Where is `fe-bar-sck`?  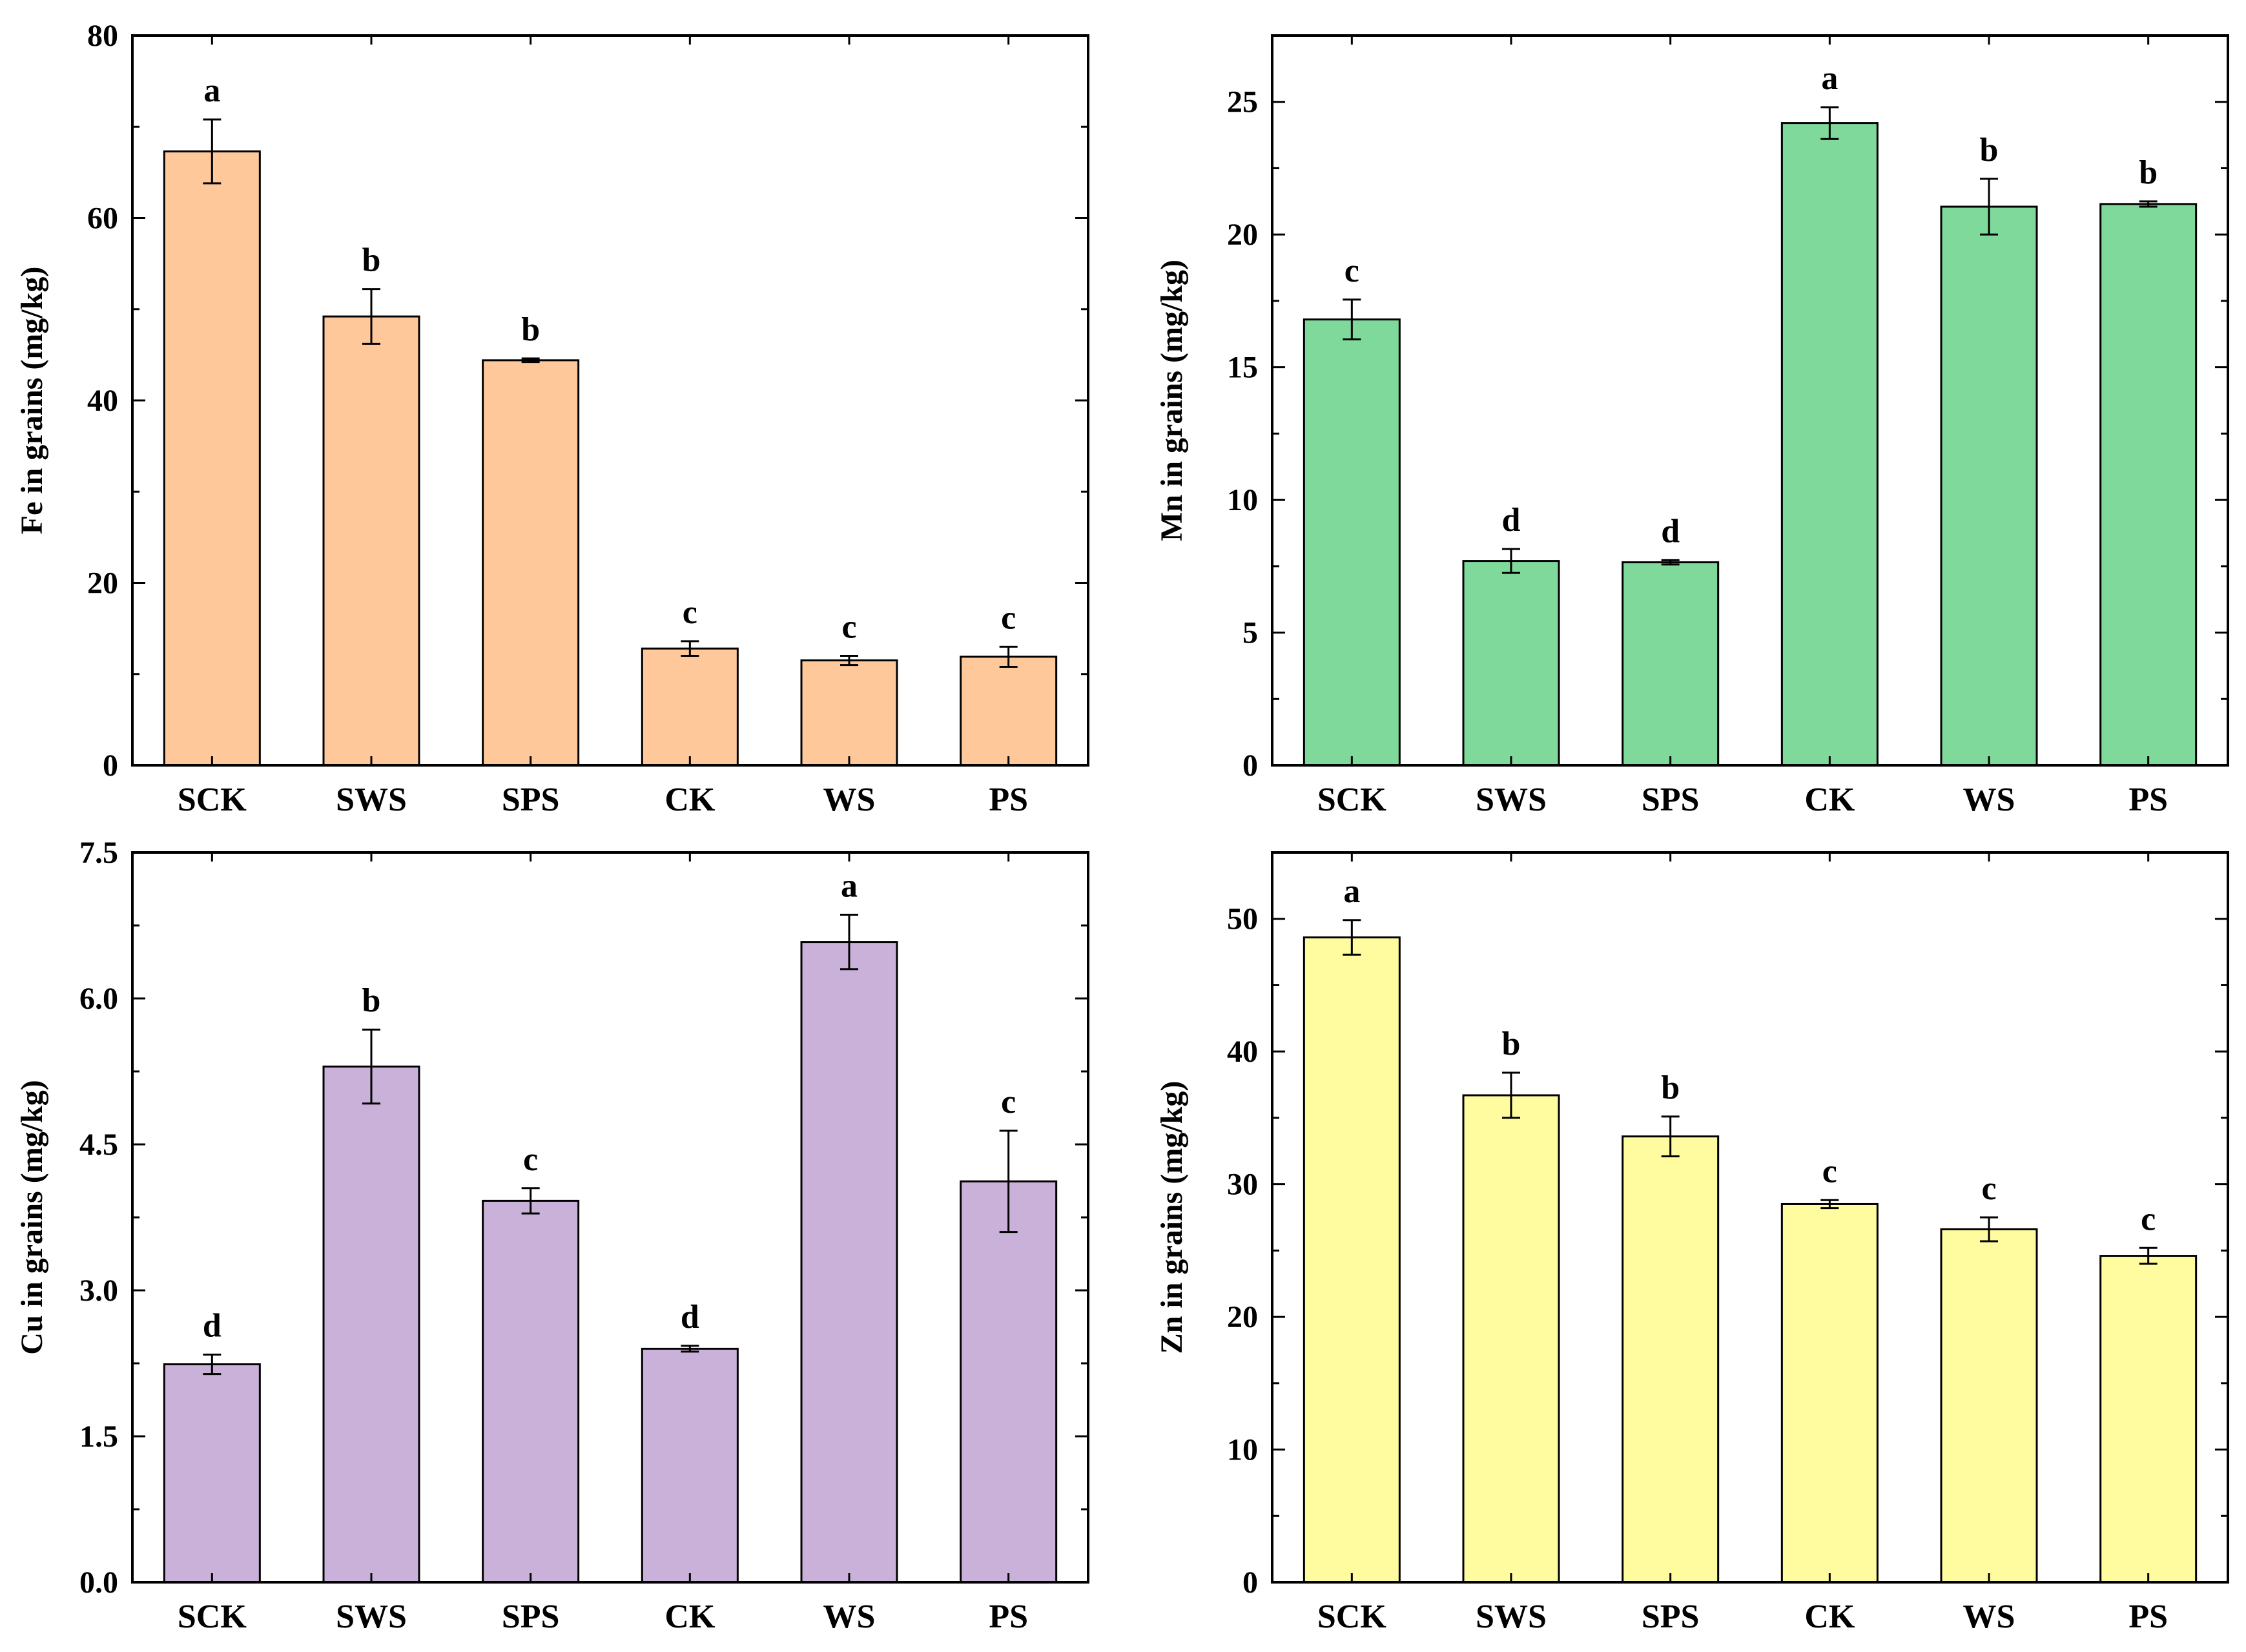 fe-bar-sck is located at coordinates (212, 459).